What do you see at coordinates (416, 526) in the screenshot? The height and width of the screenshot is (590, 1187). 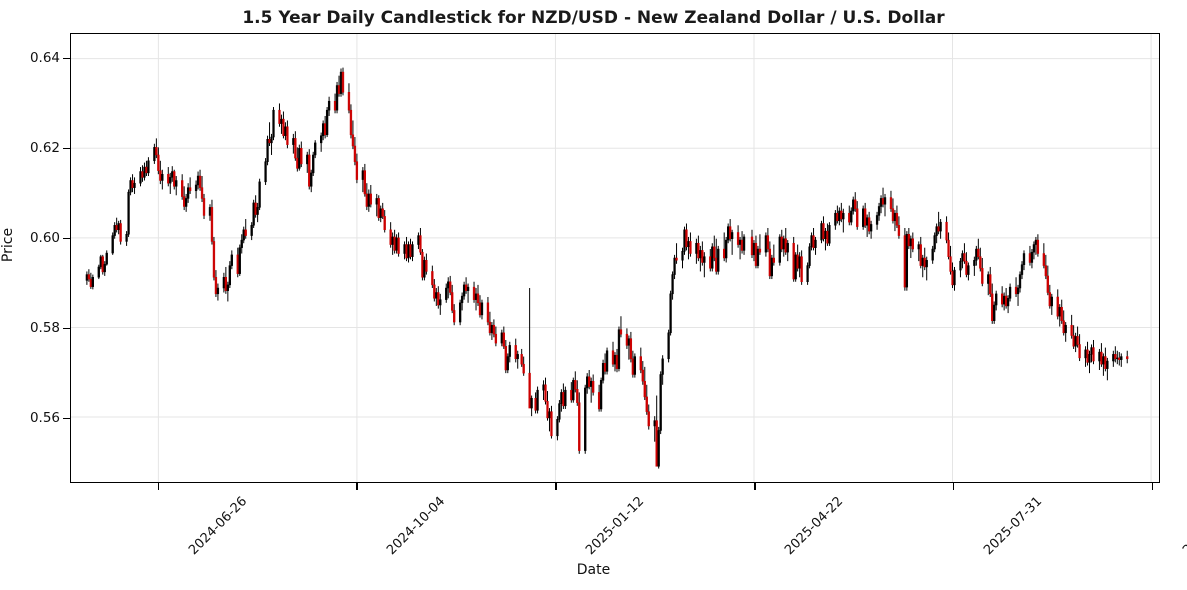 I see `x-axis-tick-label: 2024-10-04` at bounding box center [416, 526].